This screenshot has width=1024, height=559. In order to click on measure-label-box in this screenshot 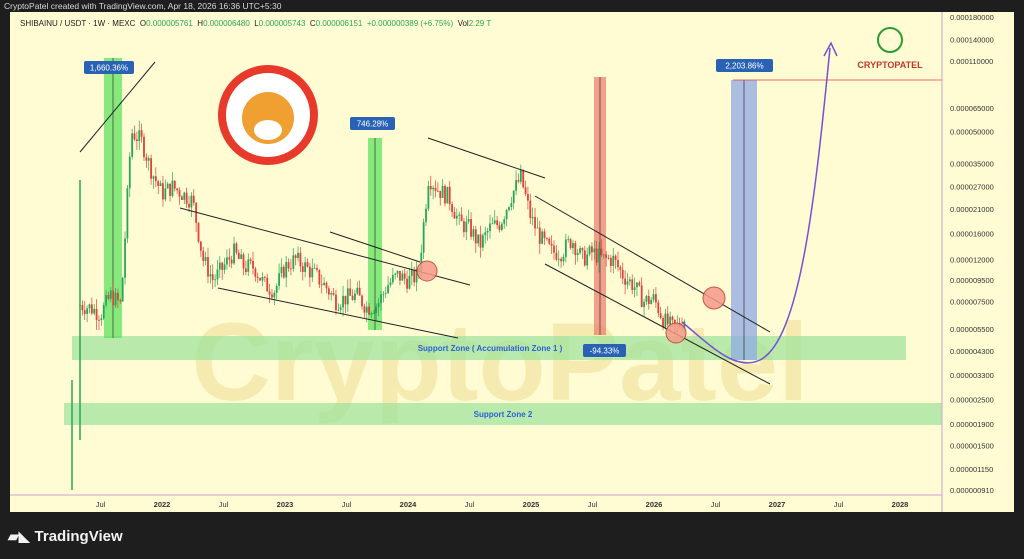, I will do `click(109, 67)`.